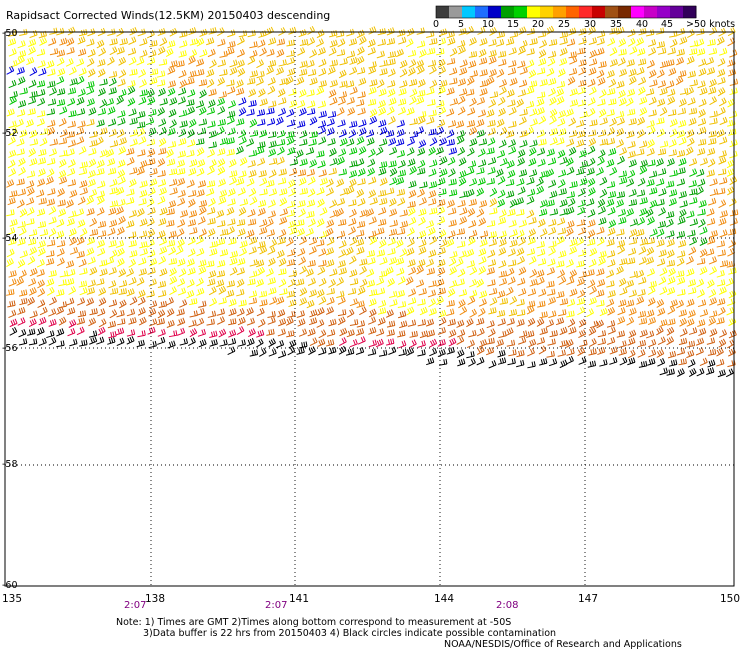  What do you see at coordinates (538, 24) in the screenshot?
I see `legend-label: 20` at bounding box center [538, 24].